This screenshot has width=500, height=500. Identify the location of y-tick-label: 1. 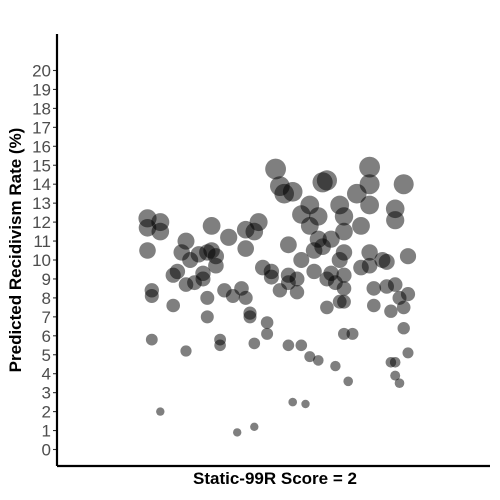
(46, 431).